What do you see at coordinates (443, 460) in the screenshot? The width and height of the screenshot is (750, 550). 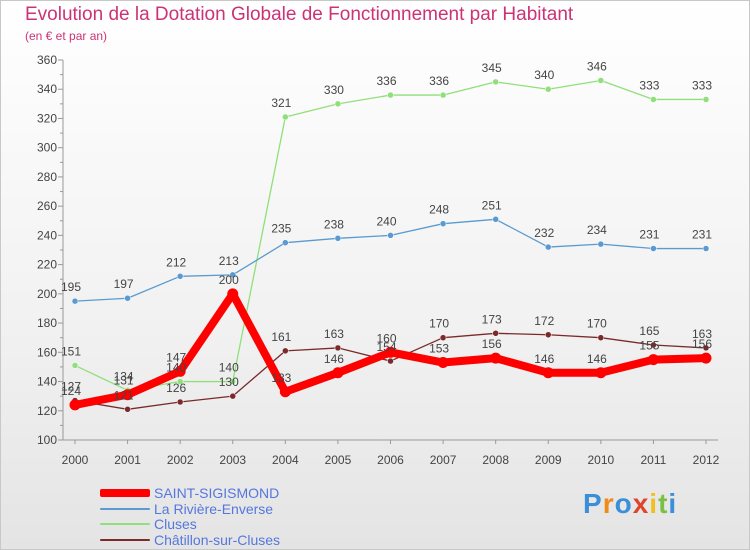 I see `x-tick-label: 2007` at bounding box center [443, 460].